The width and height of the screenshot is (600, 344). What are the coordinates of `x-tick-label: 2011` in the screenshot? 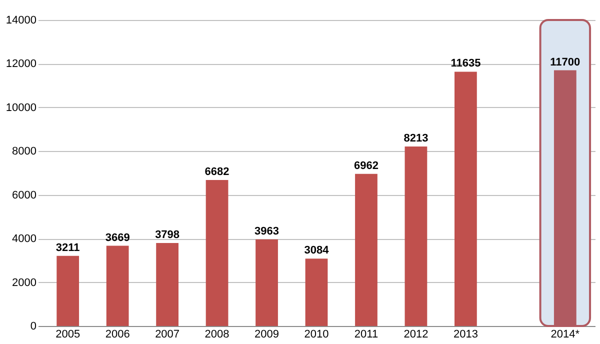 It's located at (366, 334).